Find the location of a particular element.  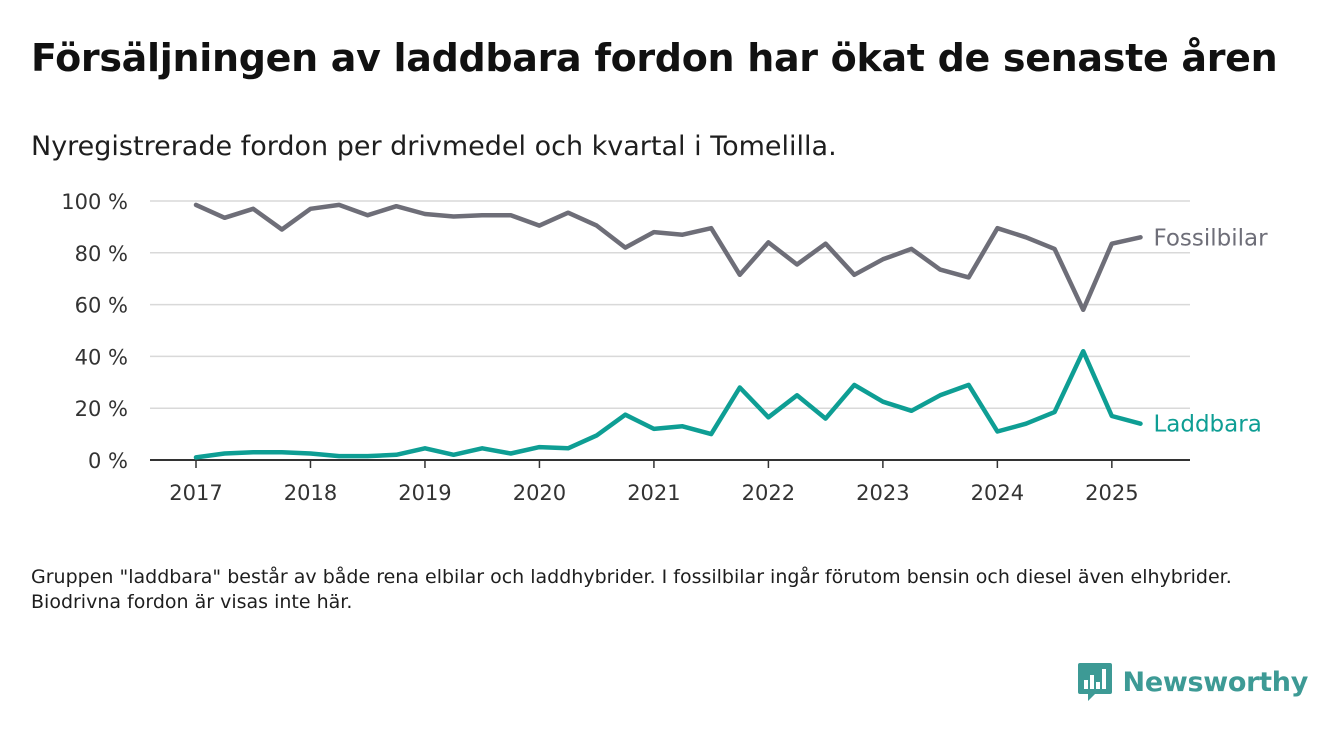

y-tick-label: 60 % is located at coordinates (101, 306).